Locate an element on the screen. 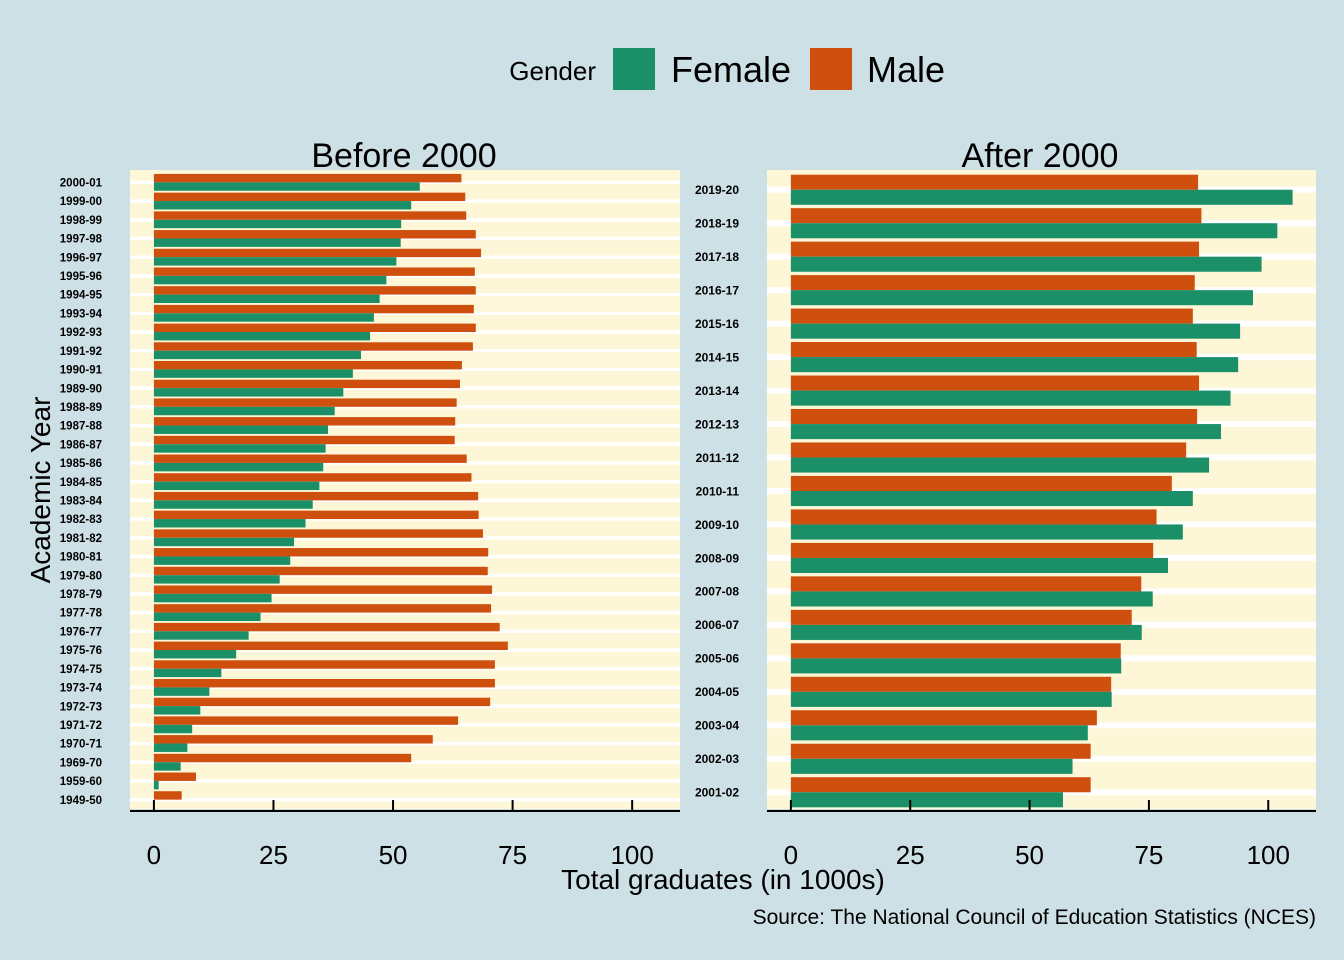 The image size is (1344, 960). y-tick-label: 2016-17 is located at coordinates (717, 290).